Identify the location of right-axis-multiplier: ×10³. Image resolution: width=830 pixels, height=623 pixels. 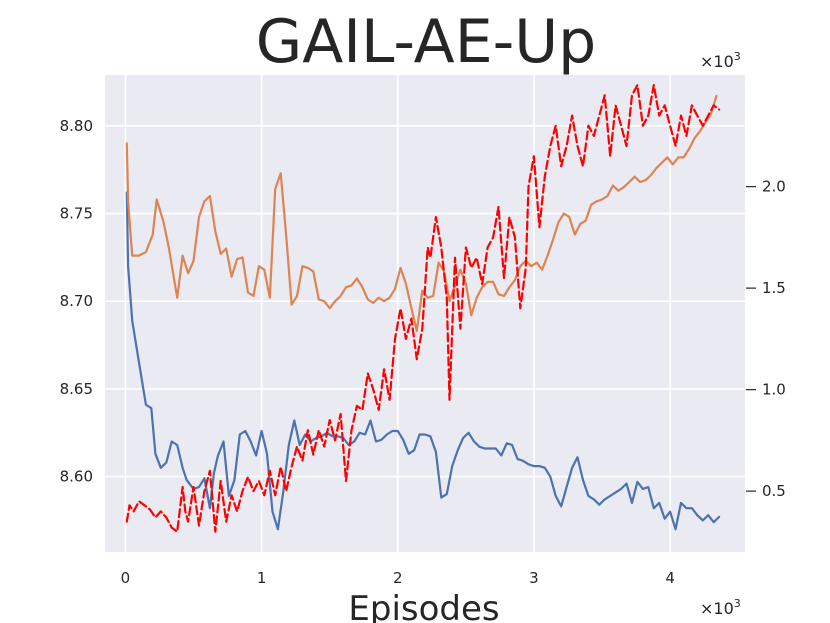
(720, 60).